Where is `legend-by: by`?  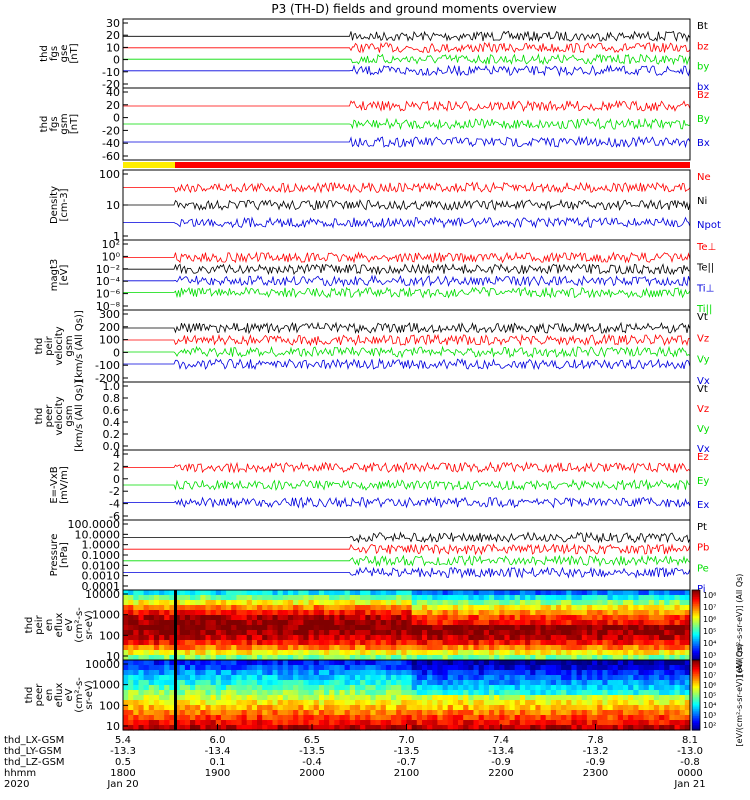 legend-by: by is located at coordinates (703, 67).